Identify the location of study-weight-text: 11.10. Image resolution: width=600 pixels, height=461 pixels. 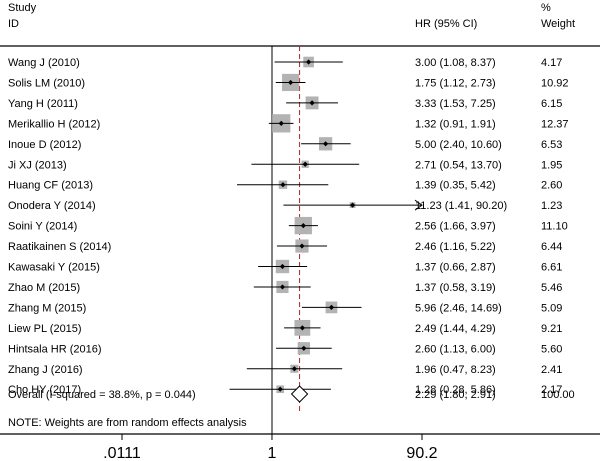
(554, 227).